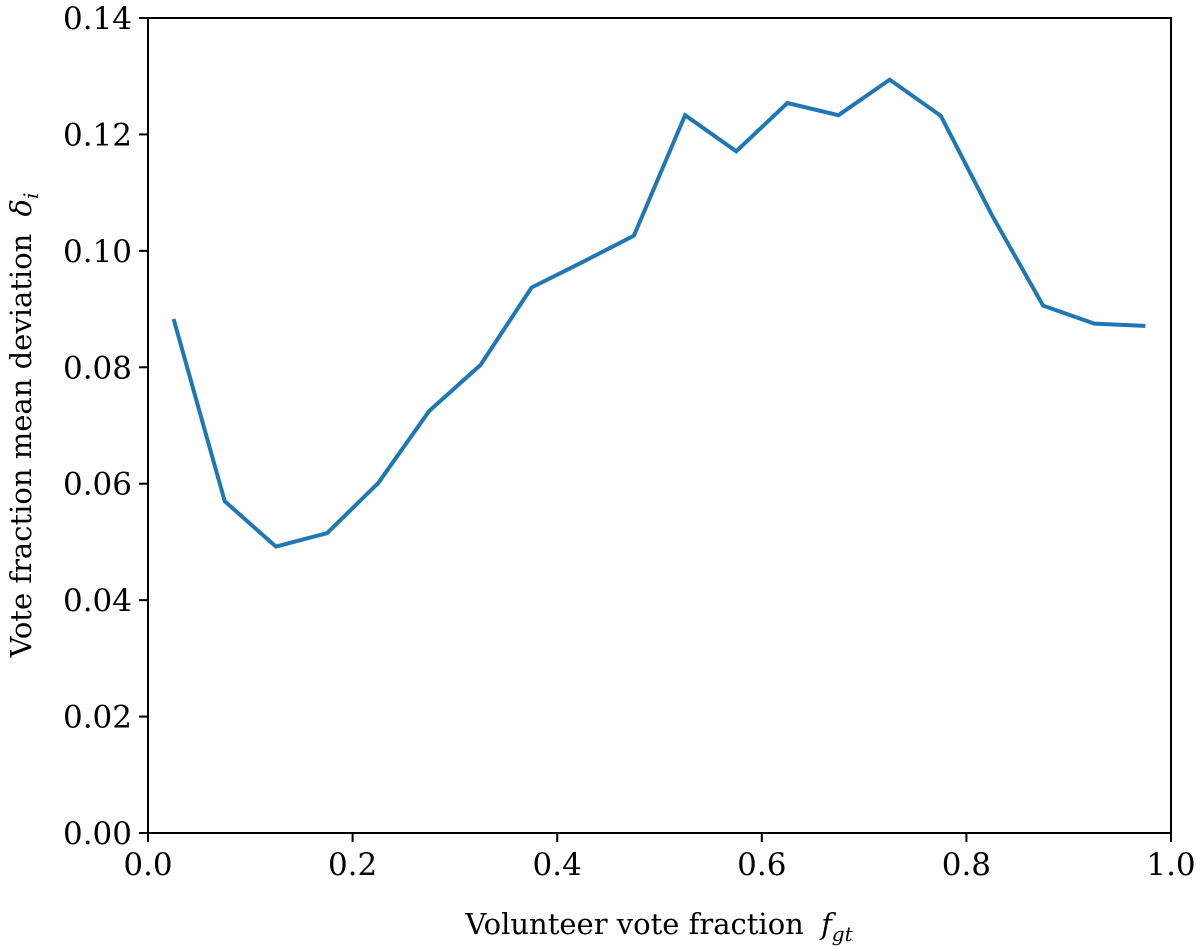 This screenshot has width=1200, height=950. I want to click on y-axis-label-symbol: δ, so click(21, 207).